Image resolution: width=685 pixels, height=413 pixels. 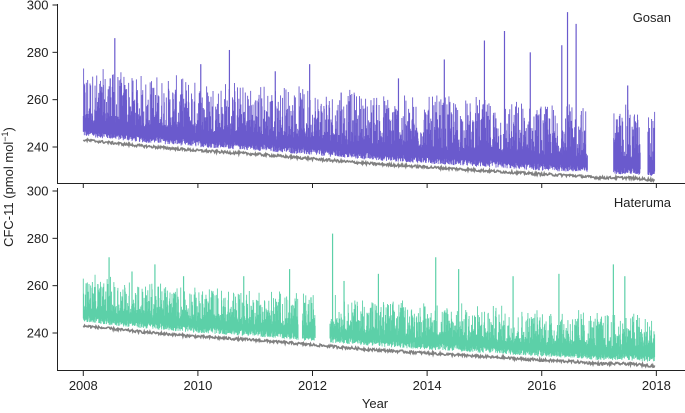 What do you see at coordinates (38, 333) in the screenshot?
I see `hateruma-y-tick-label-240: 240` at bounding box center [38, 333].